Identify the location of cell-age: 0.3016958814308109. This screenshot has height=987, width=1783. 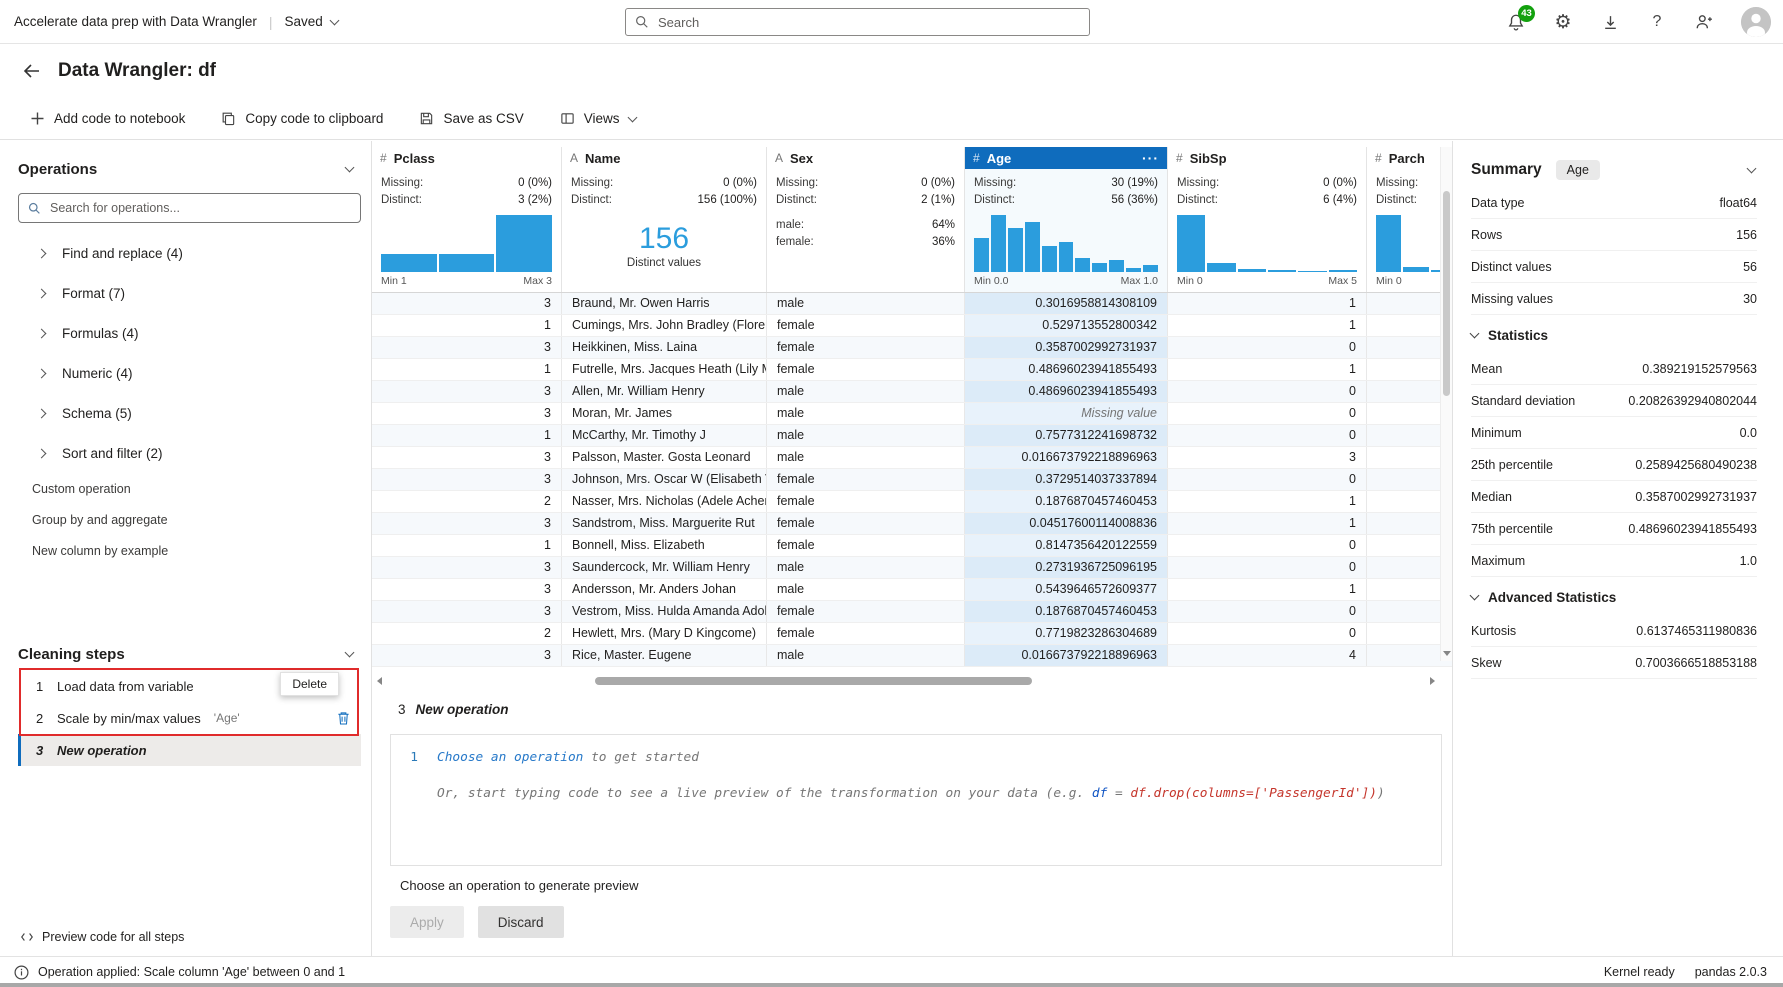
(1066, 303).